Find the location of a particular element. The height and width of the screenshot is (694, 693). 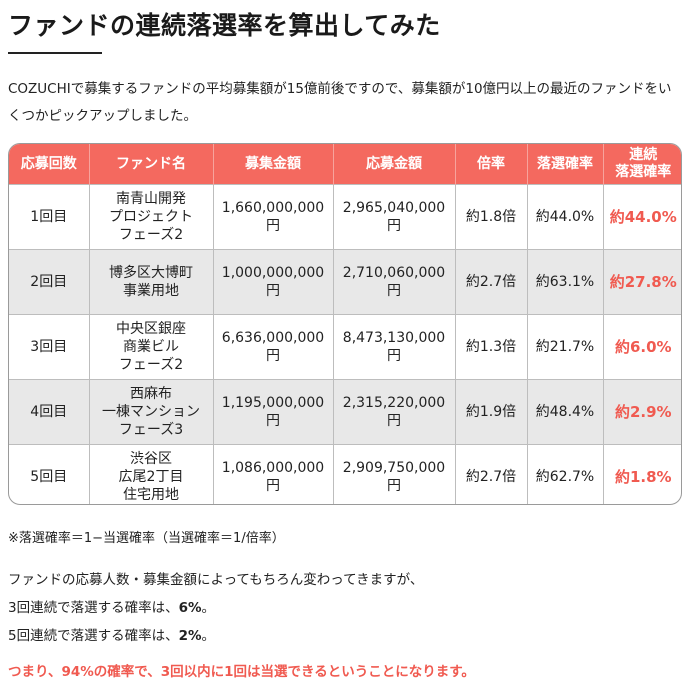

summary-value: 6% is located at coordinates (190, 608).